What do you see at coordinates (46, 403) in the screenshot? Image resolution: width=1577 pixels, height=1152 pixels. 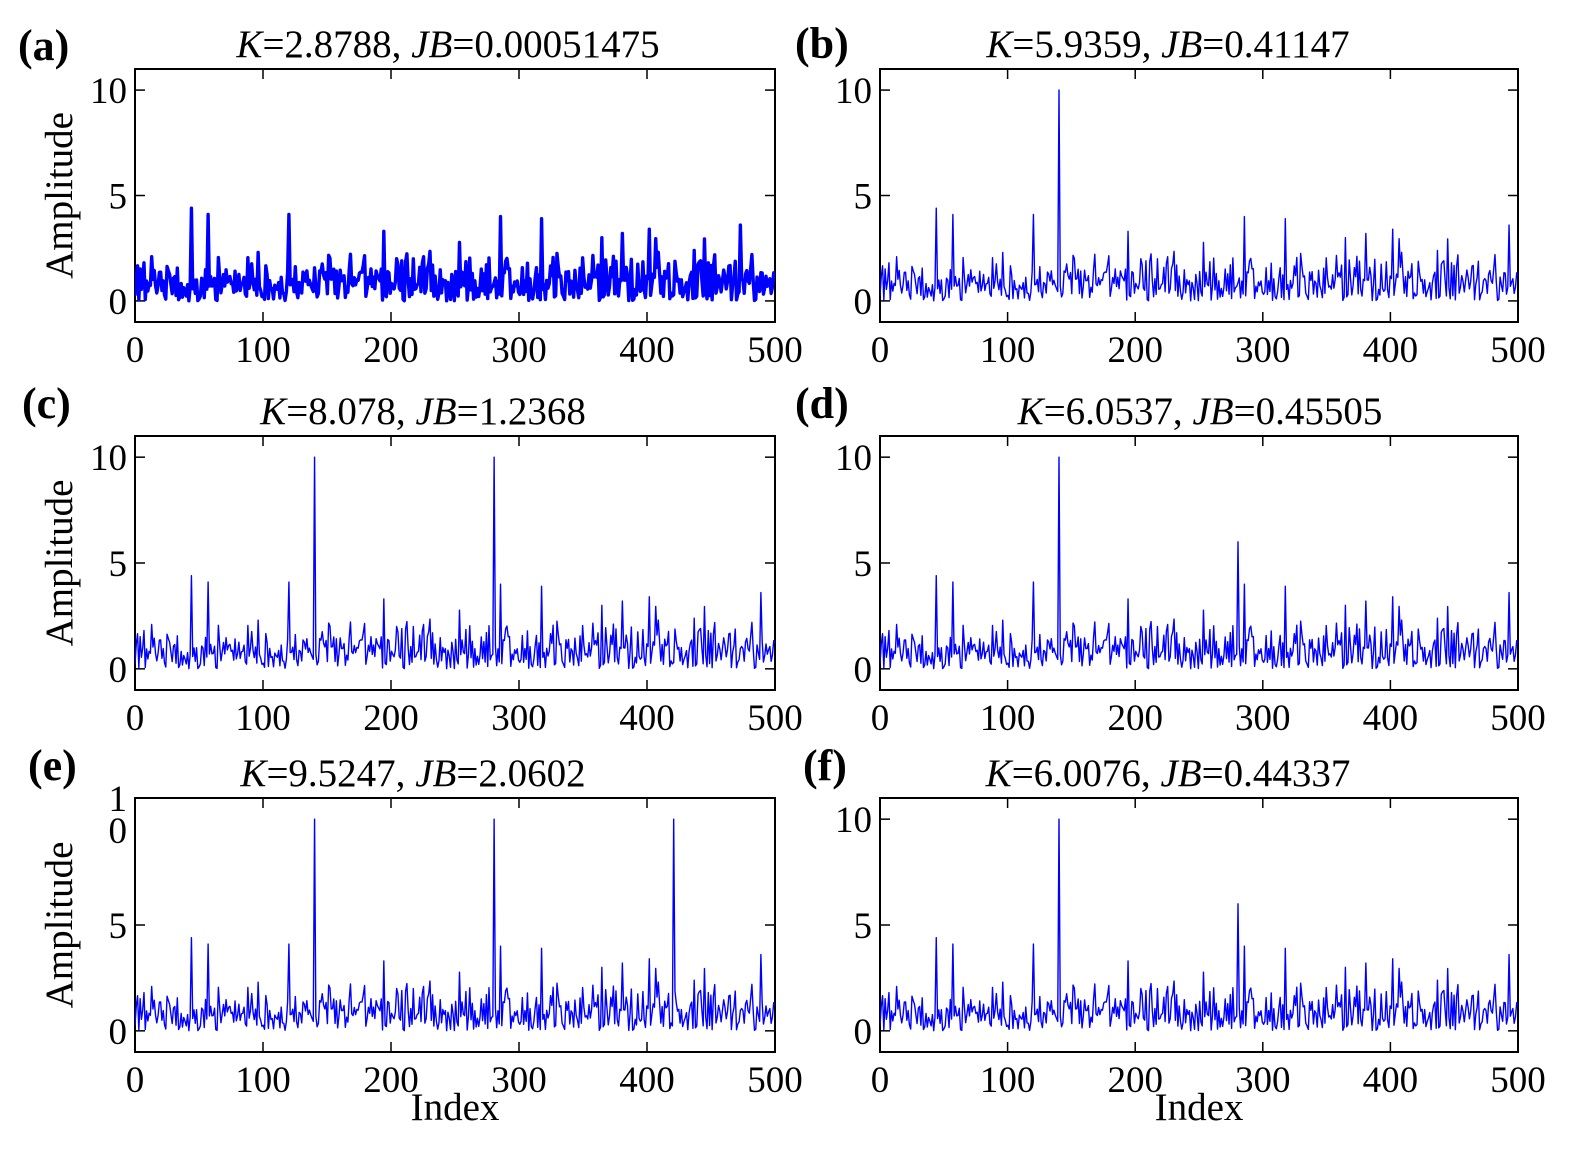 I see `panel-label: (c)` at bounding box center [46, 403].